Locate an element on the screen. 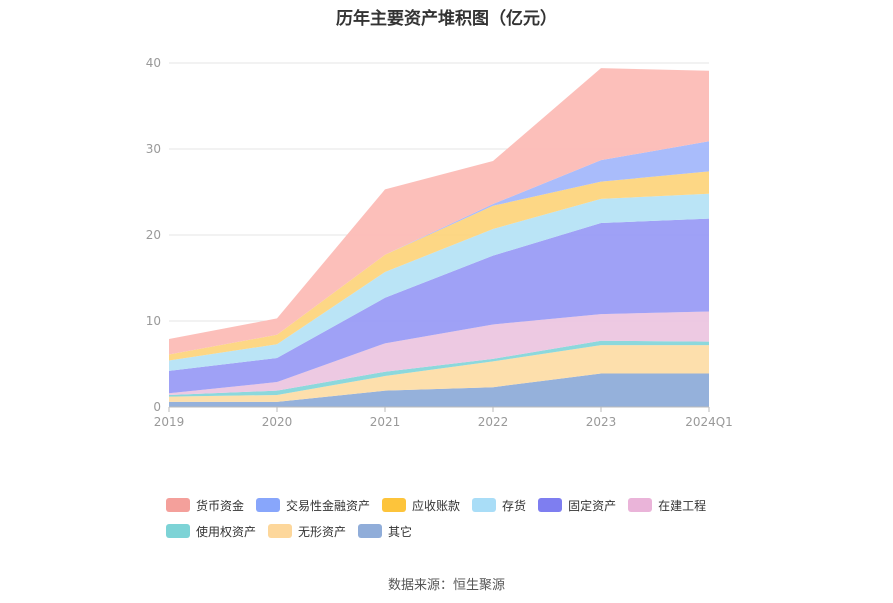  y-tick-label: 10 is located at coordinates (153, 321).